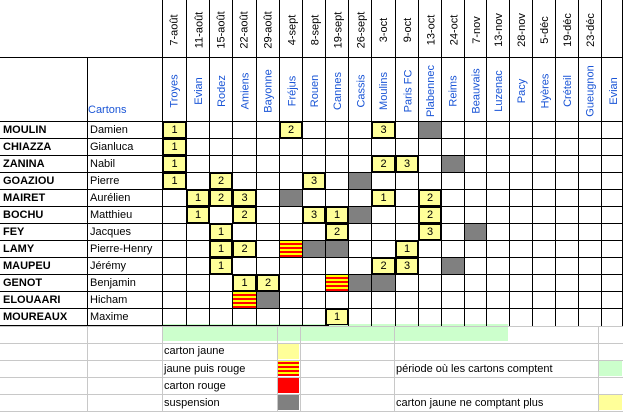 The width and height of the screenshot is (623, 412). I want to click on date-label: 7-nov, so click(477, 29).